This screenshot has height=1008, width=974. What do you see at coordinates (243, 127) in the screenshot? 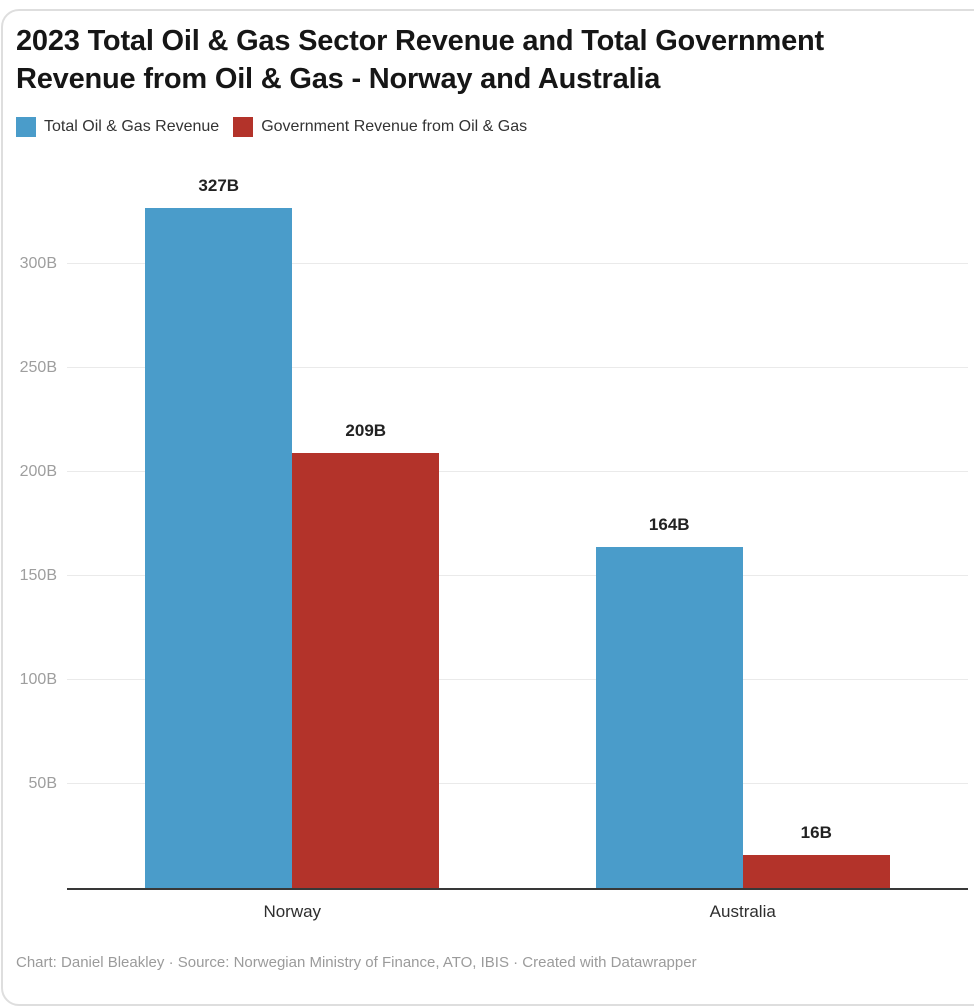
I see `legend-swatch-red` at bounding box center [243, 127].